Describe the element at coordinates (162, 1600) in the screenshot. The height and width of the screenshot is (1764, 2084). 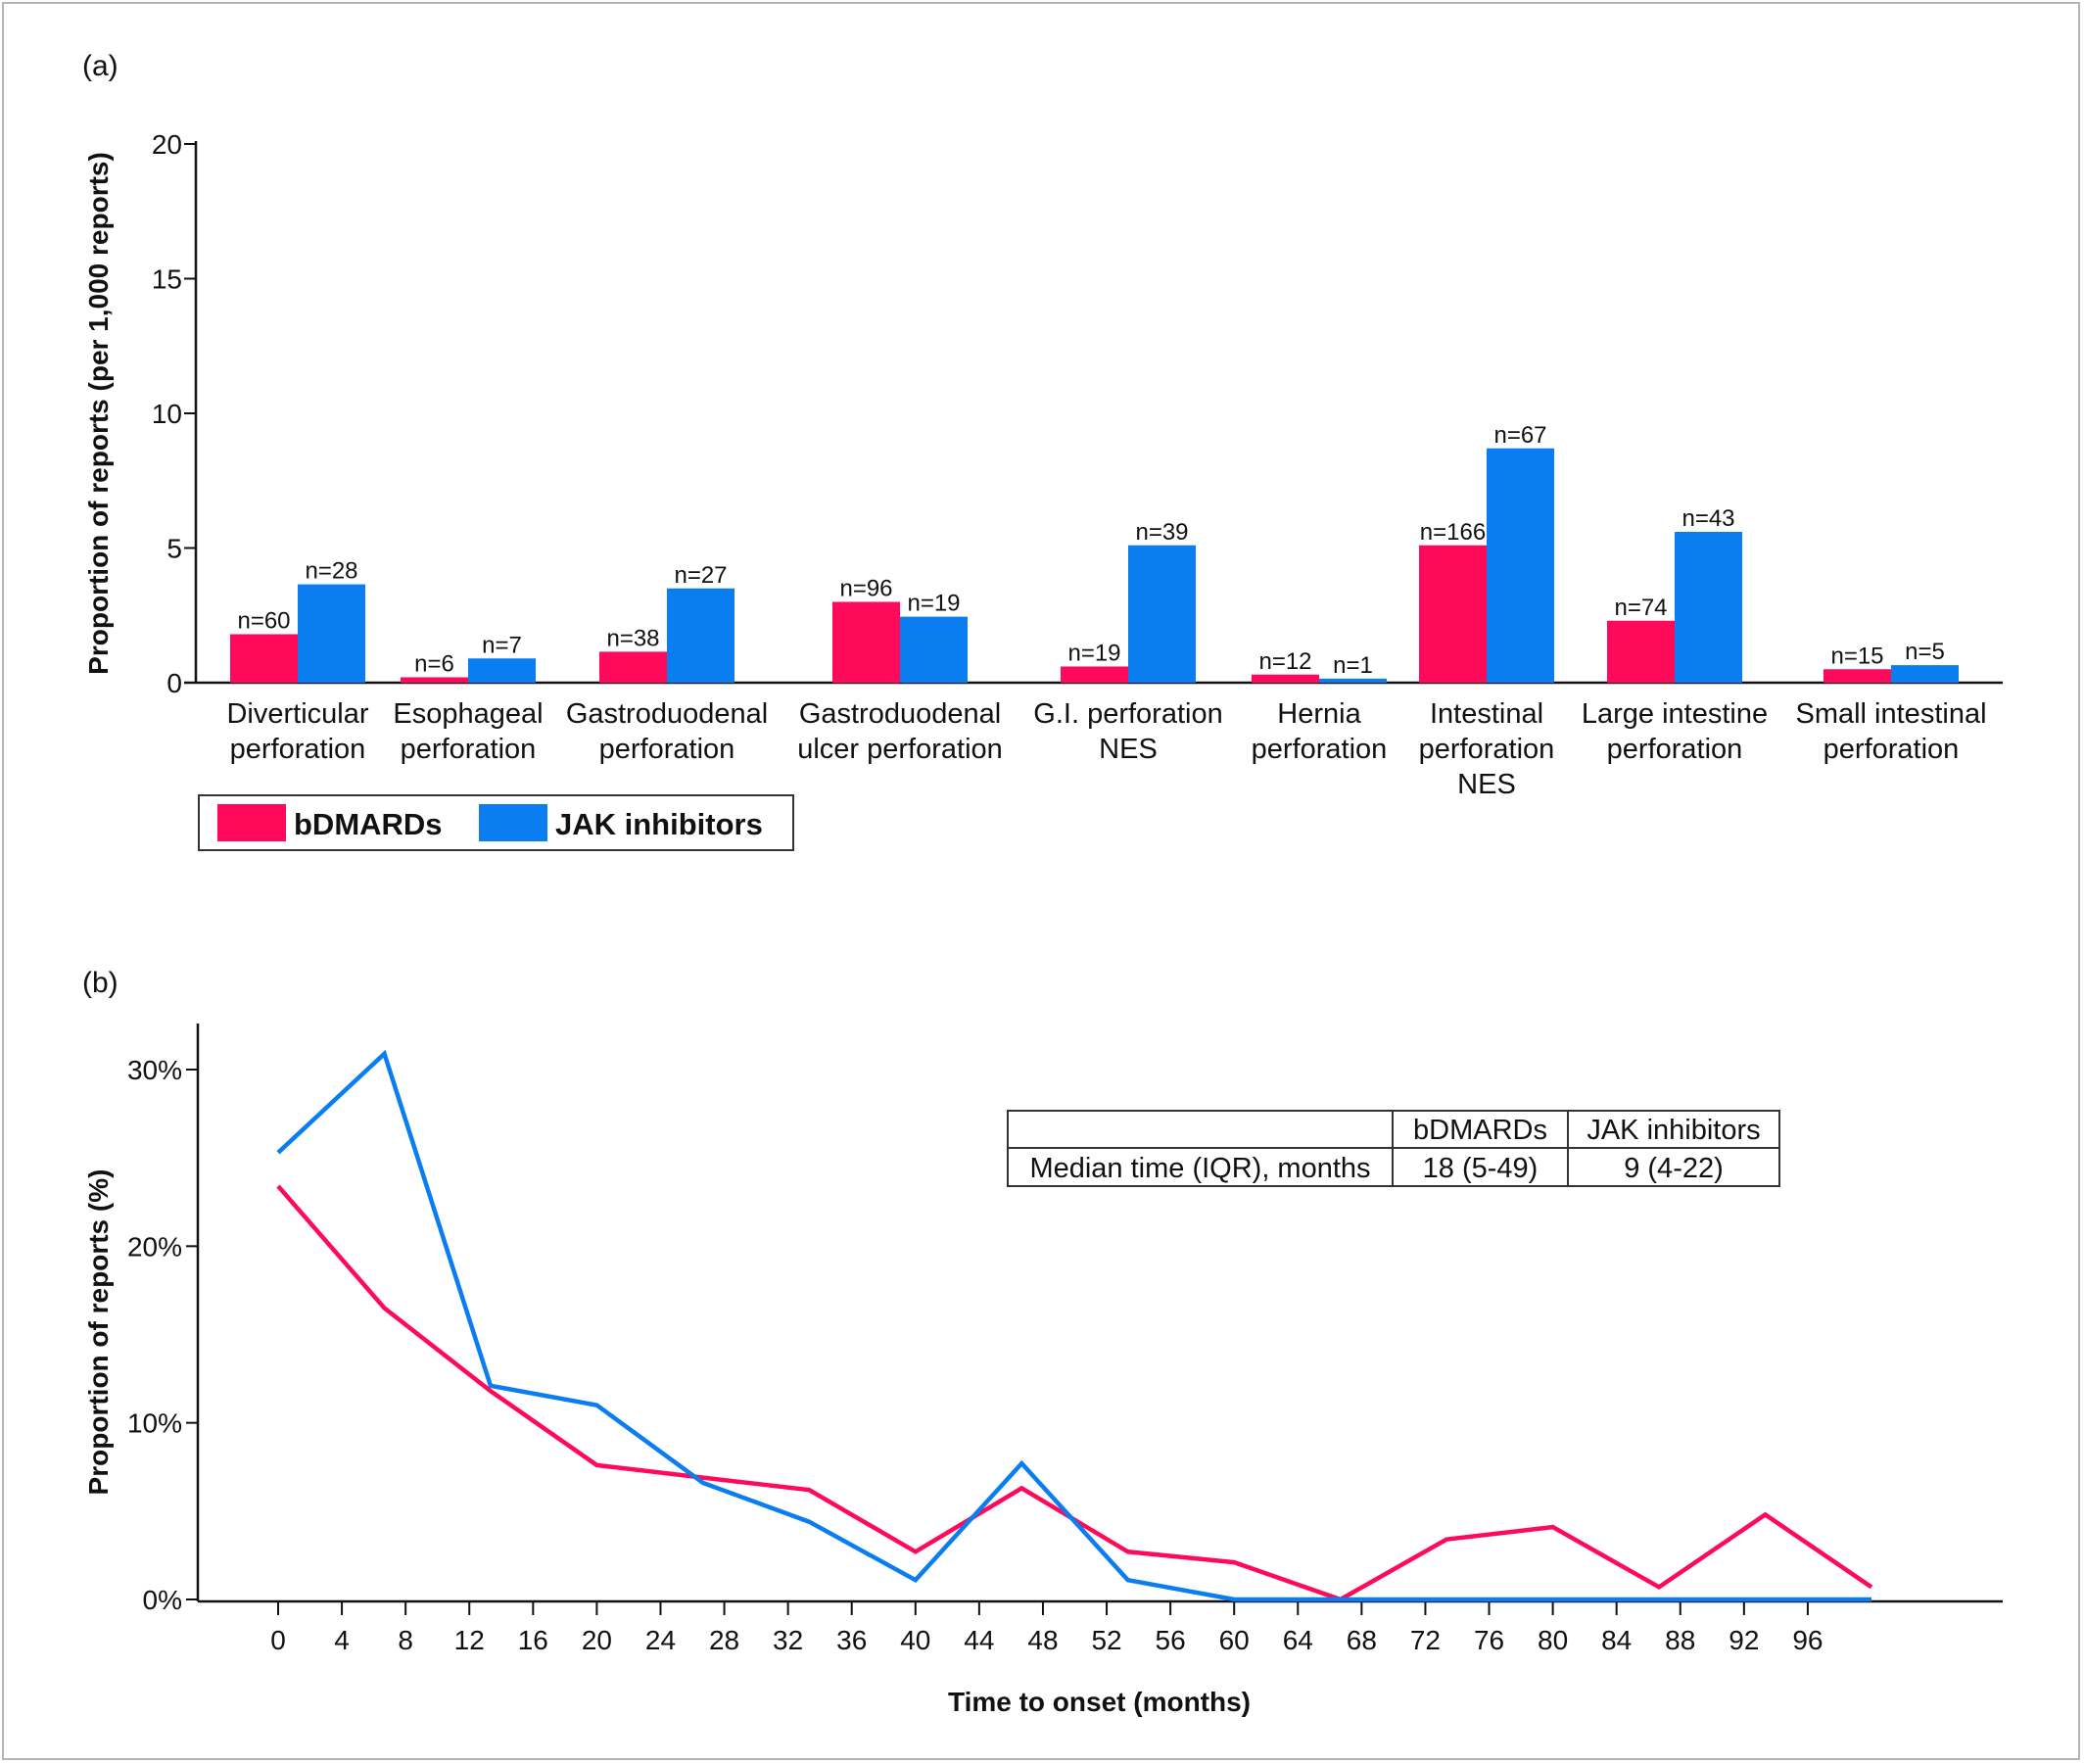
I see `y-tick-label: 0%` at that location.